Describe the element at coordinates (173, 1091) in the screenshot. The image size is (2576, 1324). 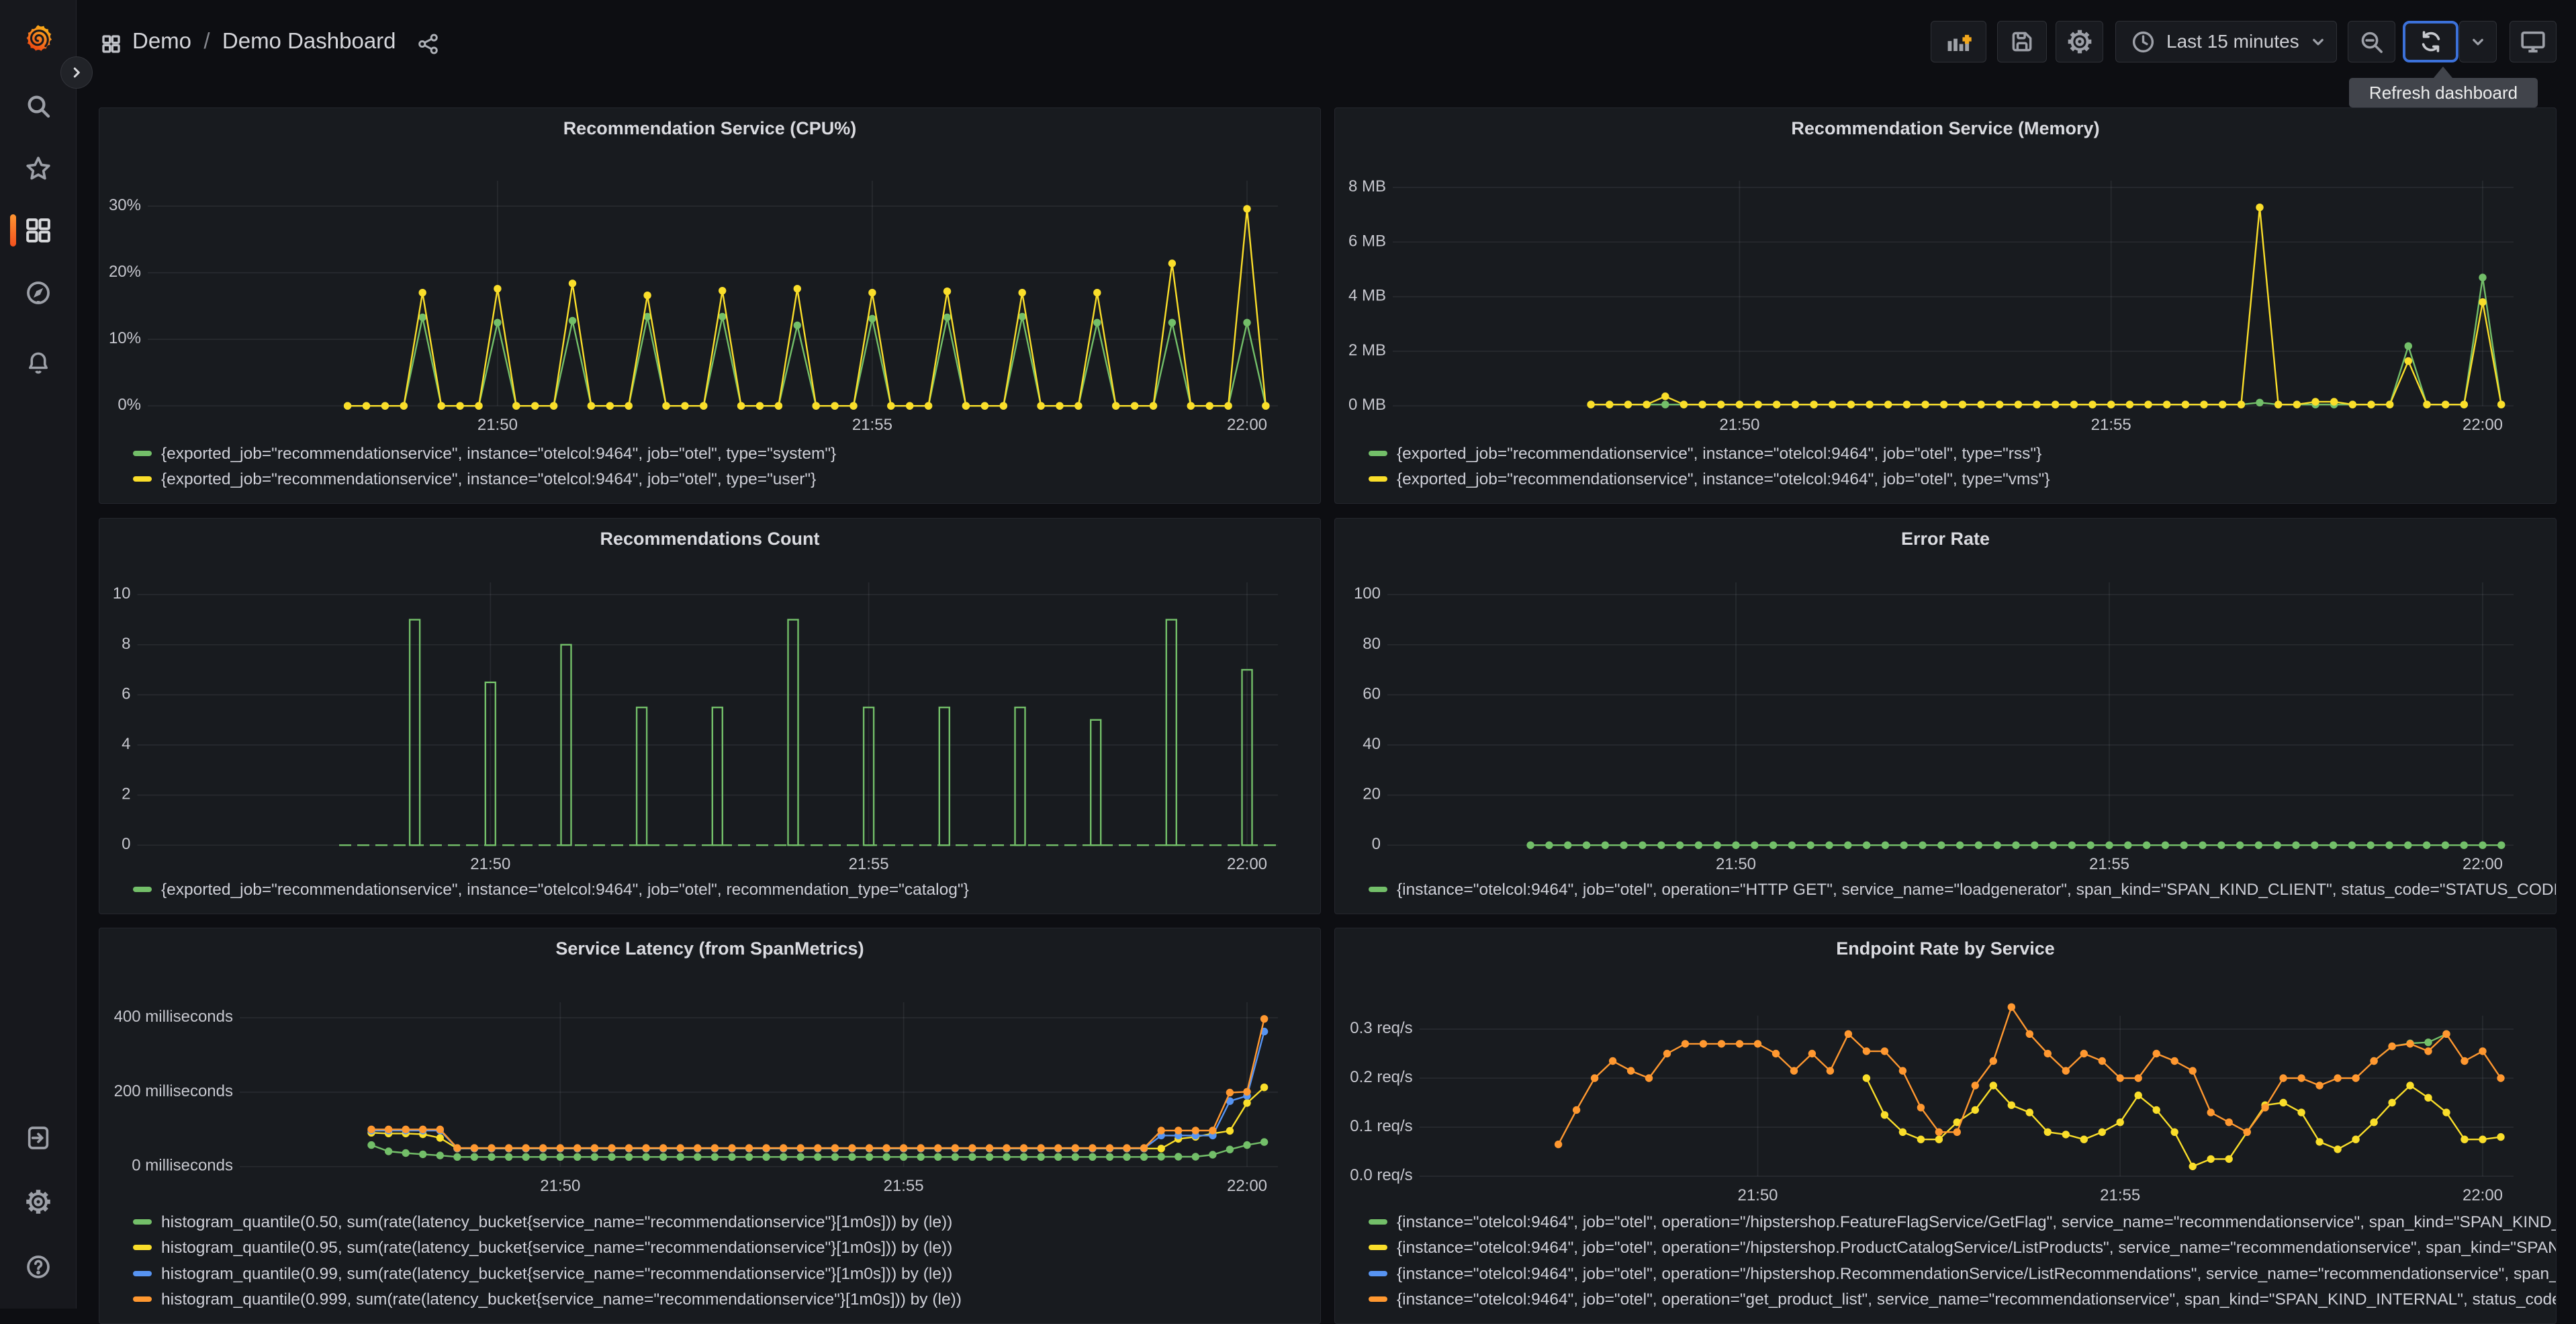
I see `svg-text: 200 milliseconds` at that location.